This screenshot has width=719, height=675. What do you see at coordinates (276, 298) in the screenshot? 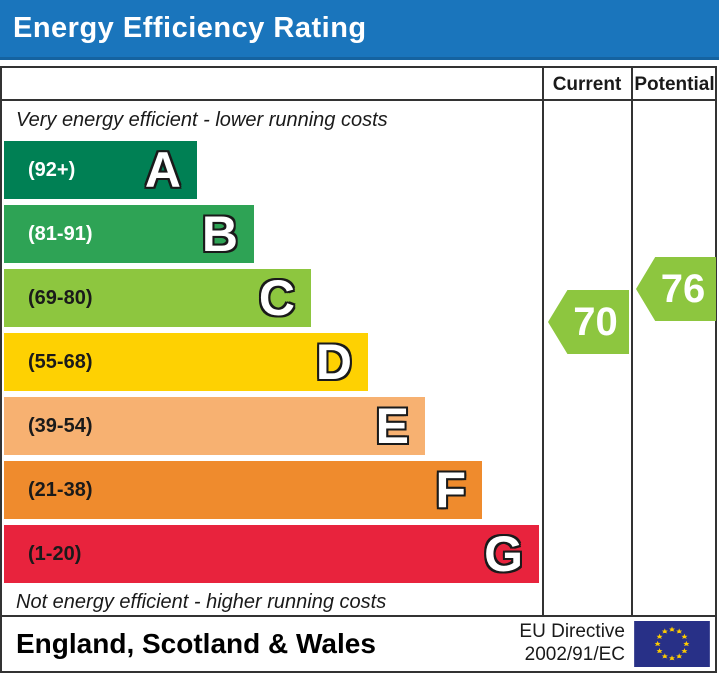
I see `band-letter: C` at bounding box center [276, 298].